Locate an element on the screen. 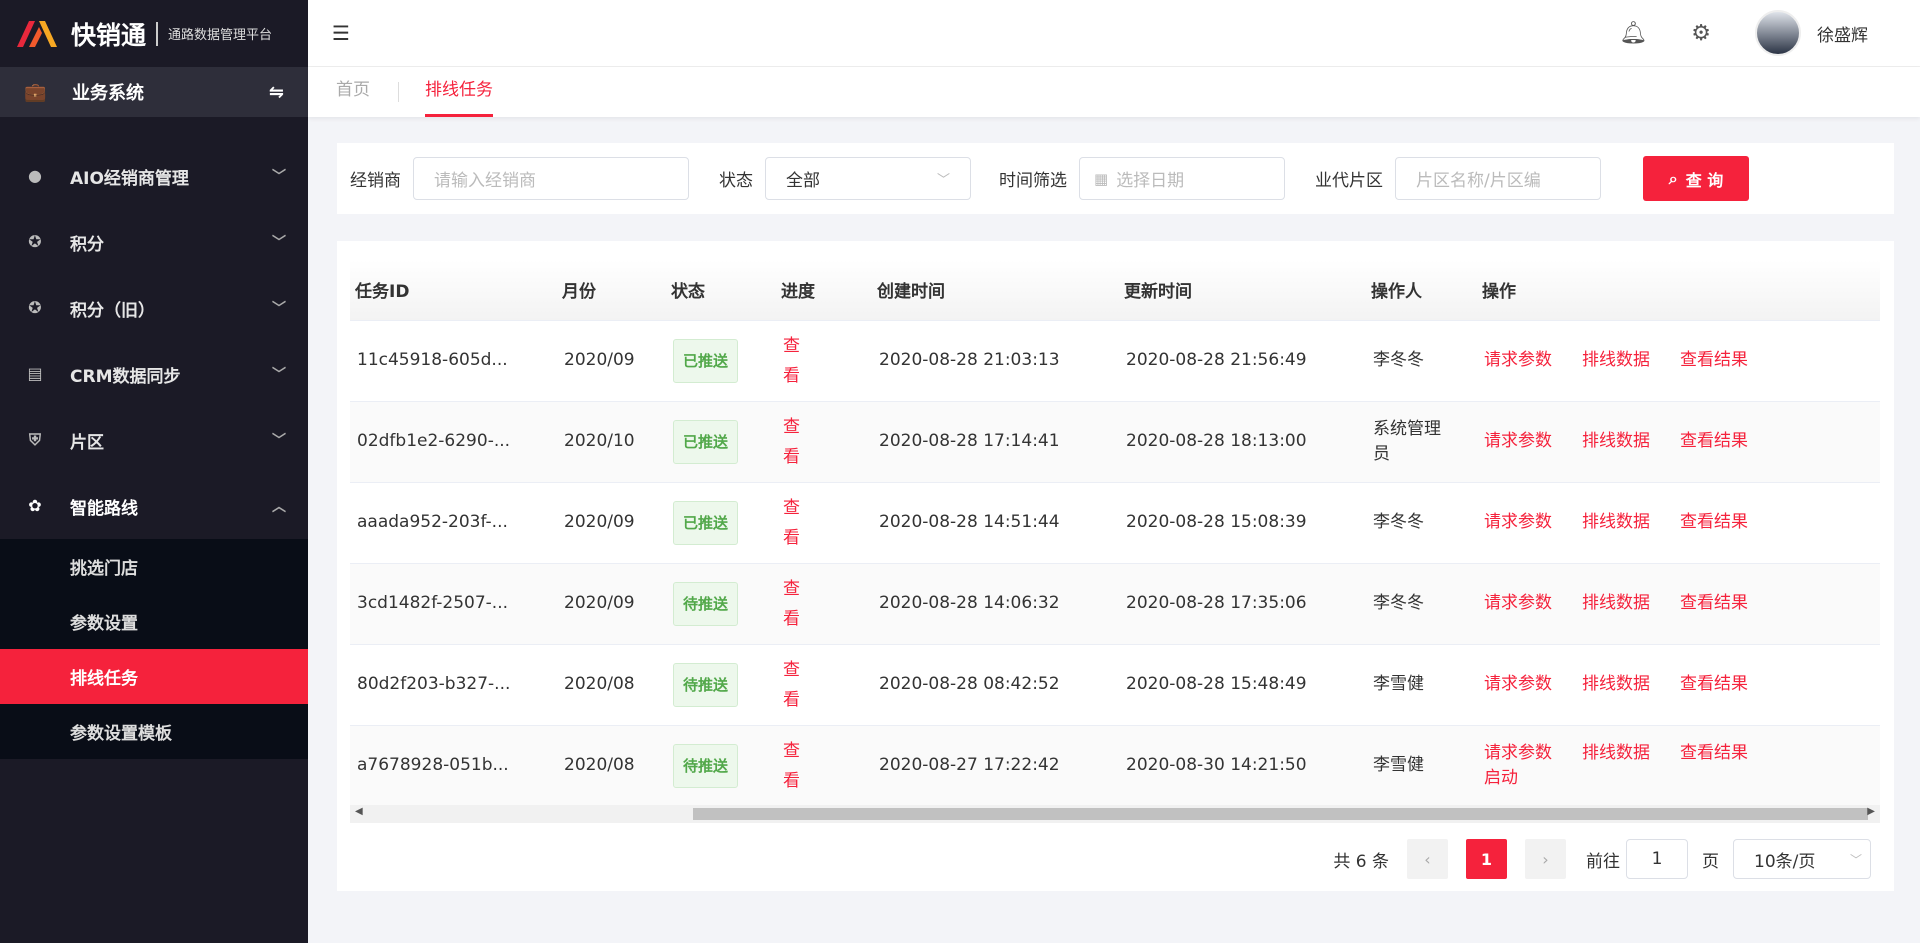  operator: 系统管理员 is located at coordinates (1421, 441).